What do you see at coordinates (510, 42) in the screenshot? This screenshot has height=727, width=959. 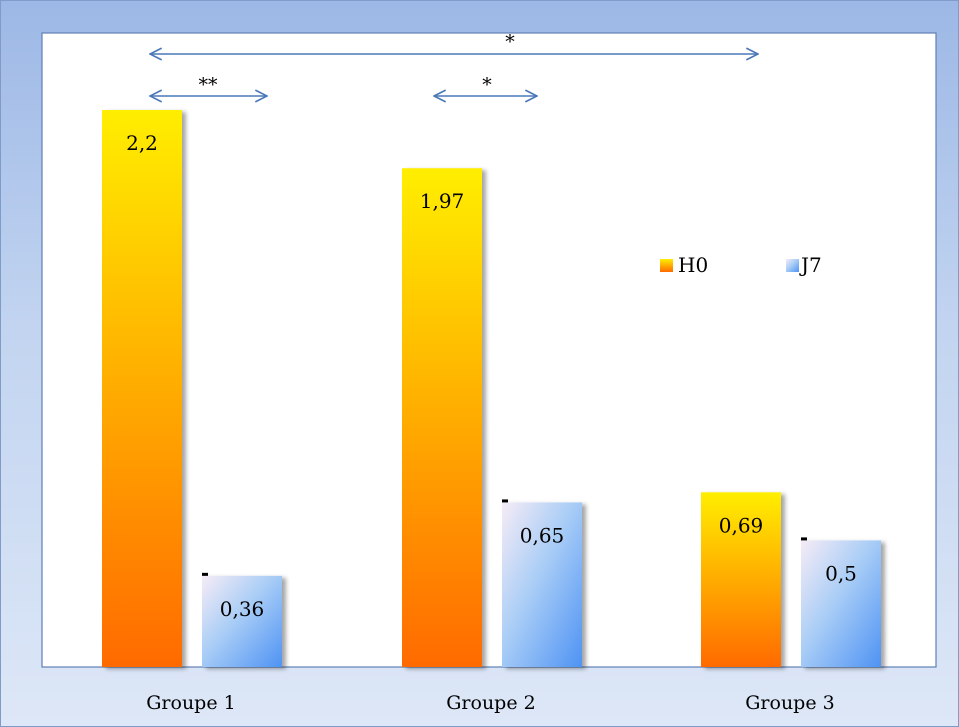 I see `significance-label-1: *` at bounding box center [510, 42].